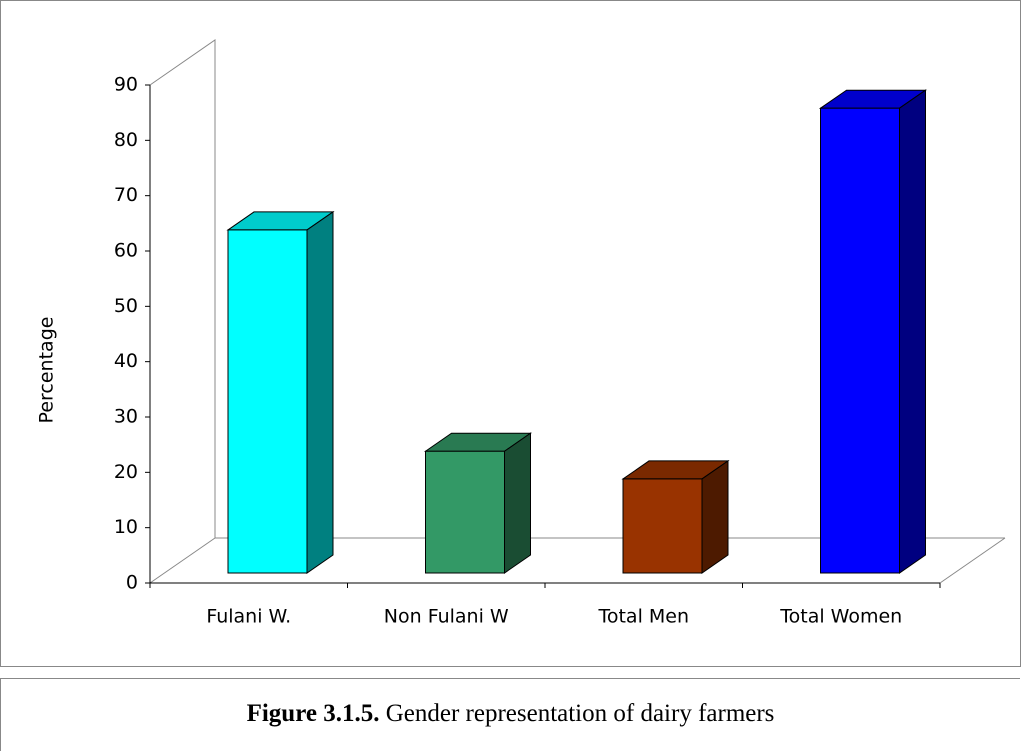 The height and width of the screenshot is (751, 1021). What do you see at coordinates (643, 617) in the screenshot?
I see `x-tick-label: Total Men` at bounding box center [643, 617].